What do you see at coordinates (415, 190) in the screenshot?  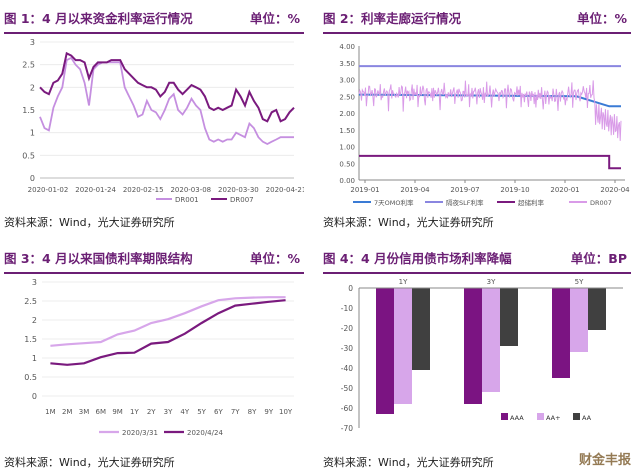 I see `x-tick-label: 2019-04` at bounding box center [415, 190].